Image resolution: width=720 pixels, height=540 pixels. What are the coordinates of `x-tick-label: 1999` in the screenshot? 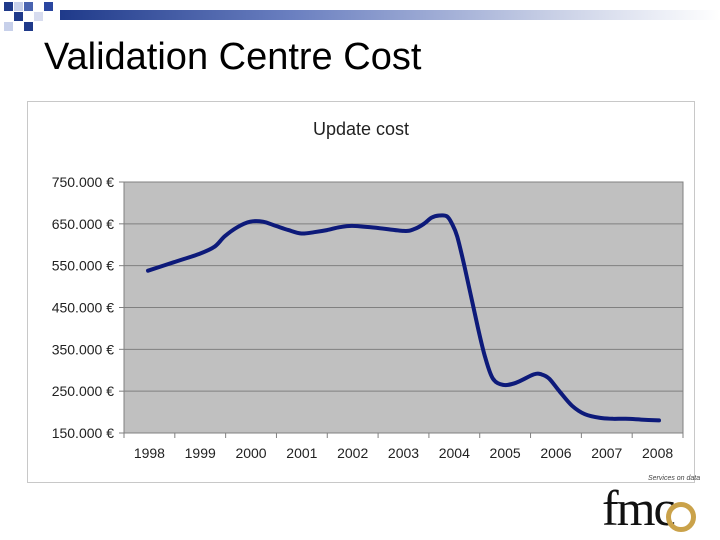 It's located at (200, 453).